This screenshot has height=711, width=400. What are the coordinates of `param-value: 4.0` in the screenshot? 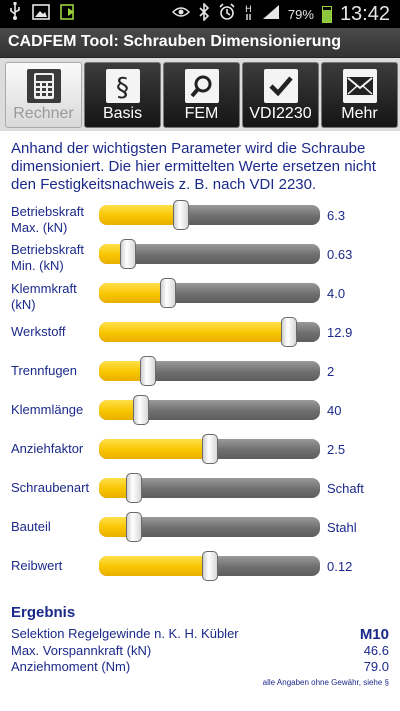 It's located at (336, 293).